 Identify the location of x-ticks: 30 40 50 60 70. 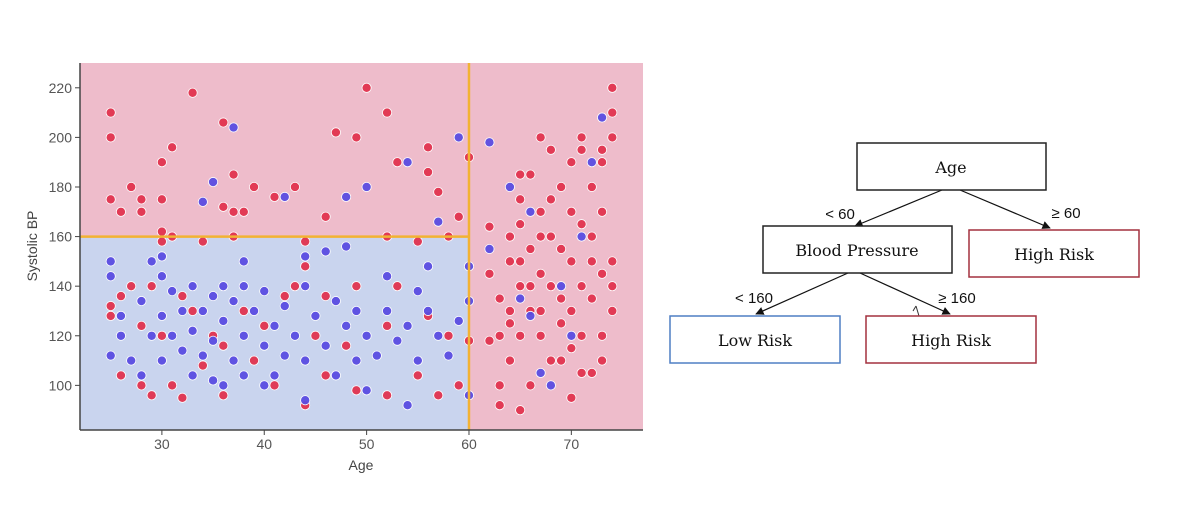
(366, 441).